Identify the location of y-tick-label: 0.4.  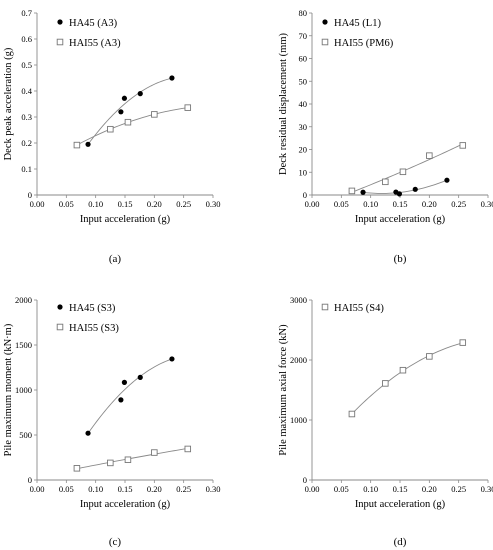
(26, 91).